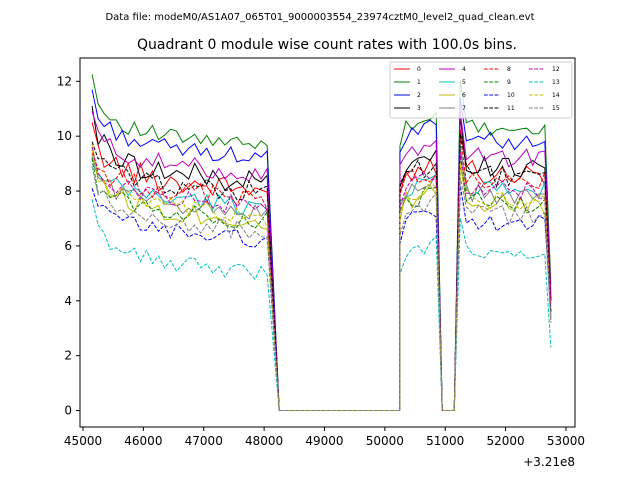  I want to click on legend-label-2: 2, so click(419, 95).